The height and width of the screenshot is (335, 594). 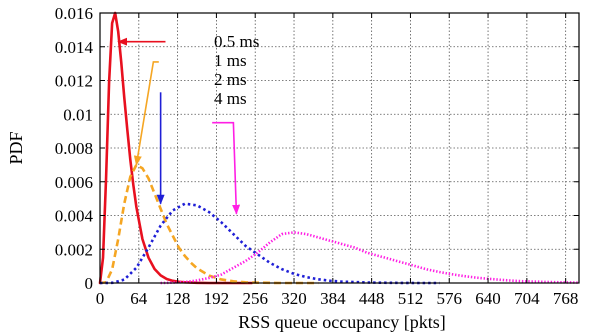 What do you see at coordinates (230, 98) in the screenshot?
I see `annotation-label: 4 ms` at bounding box center [230, 98].